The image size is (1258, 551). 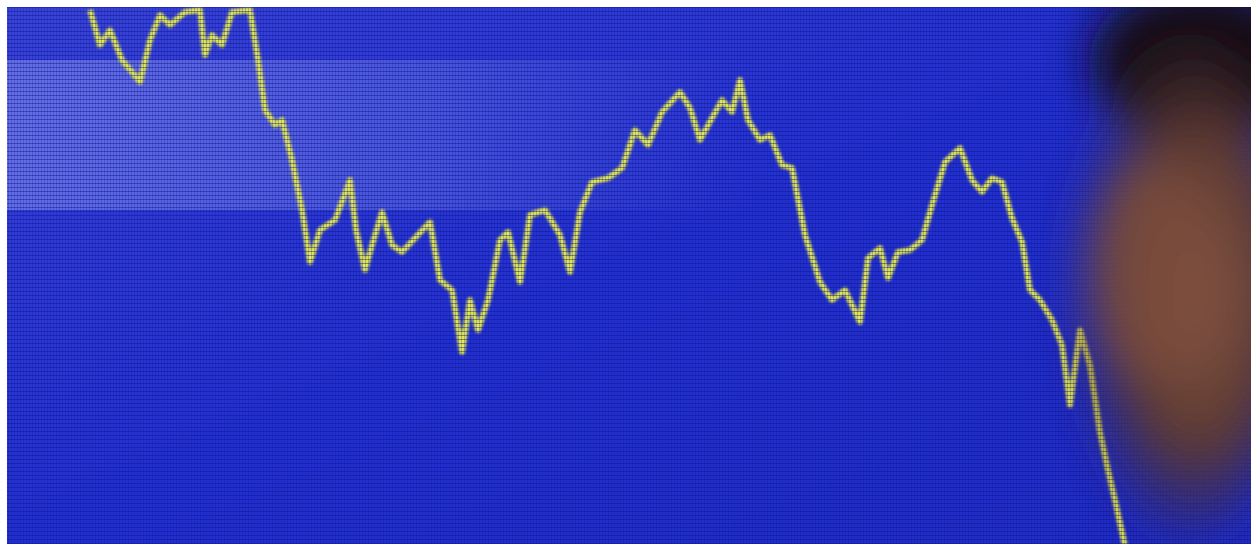 What do you see at coordinates (1150, 270) in the screenshot?
I see `cheek` at bounding box center [1150, 270].